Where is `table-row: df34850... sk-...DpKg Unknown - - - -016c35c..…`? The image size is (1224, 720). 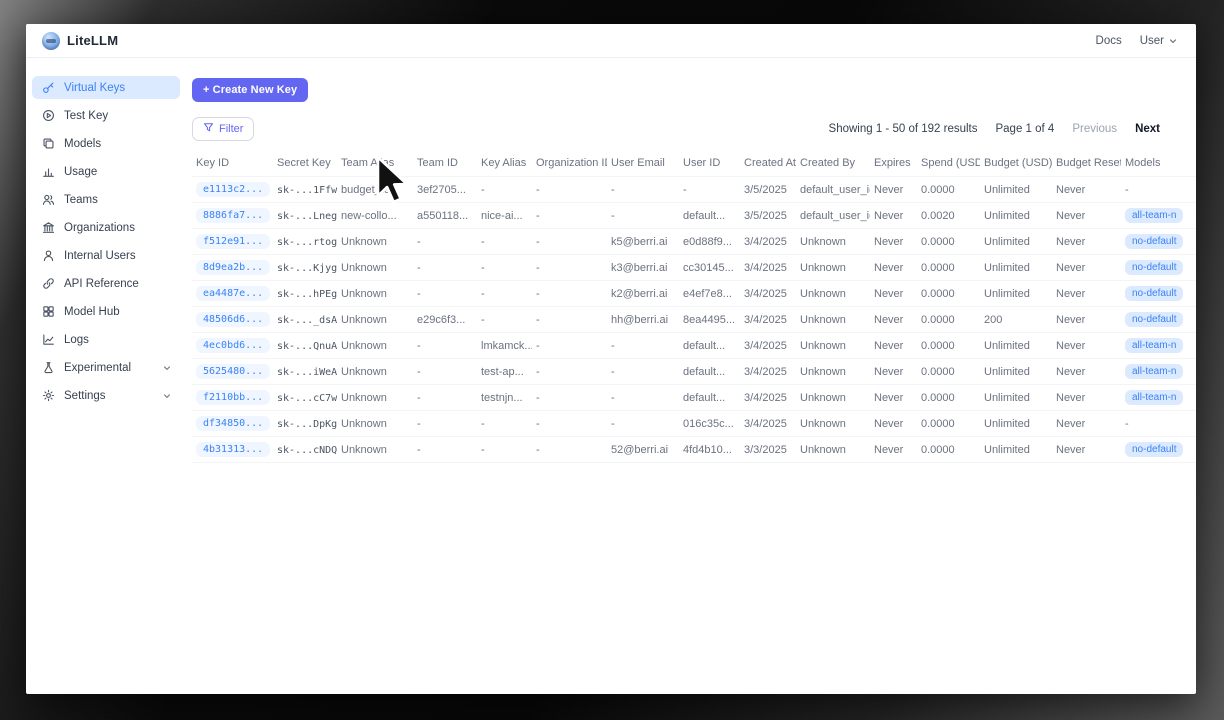 table-row: df34850... sk-...DpKg Unknown - - - -016c35c..… is located at coordinates (694, 423).